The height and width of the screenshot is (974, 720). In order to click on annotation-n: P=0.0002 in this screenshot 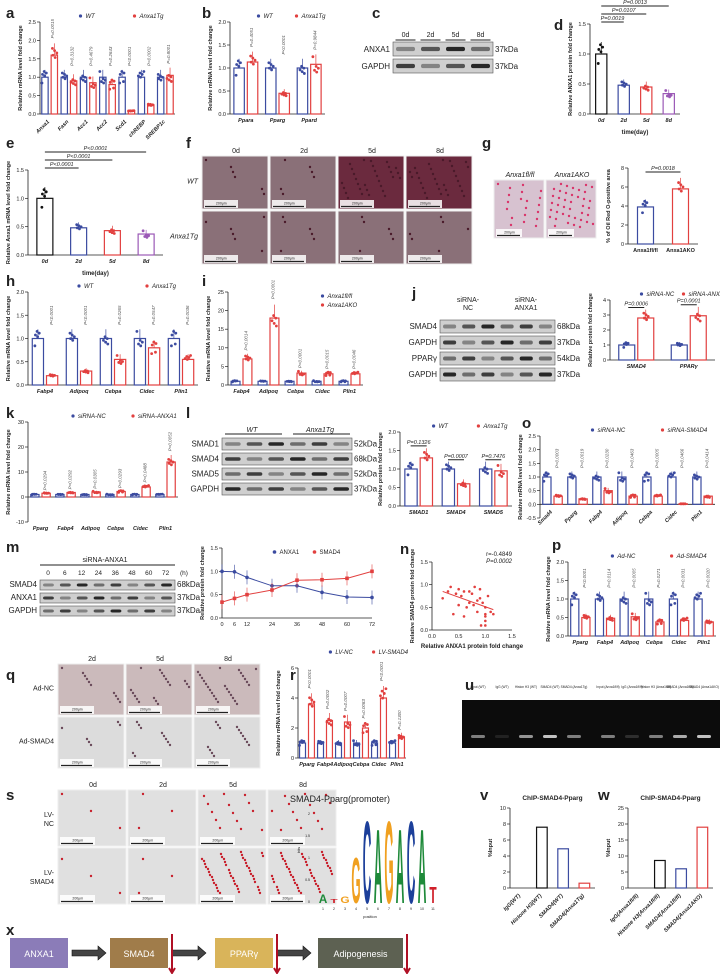, I will do `click(499, 562)`.